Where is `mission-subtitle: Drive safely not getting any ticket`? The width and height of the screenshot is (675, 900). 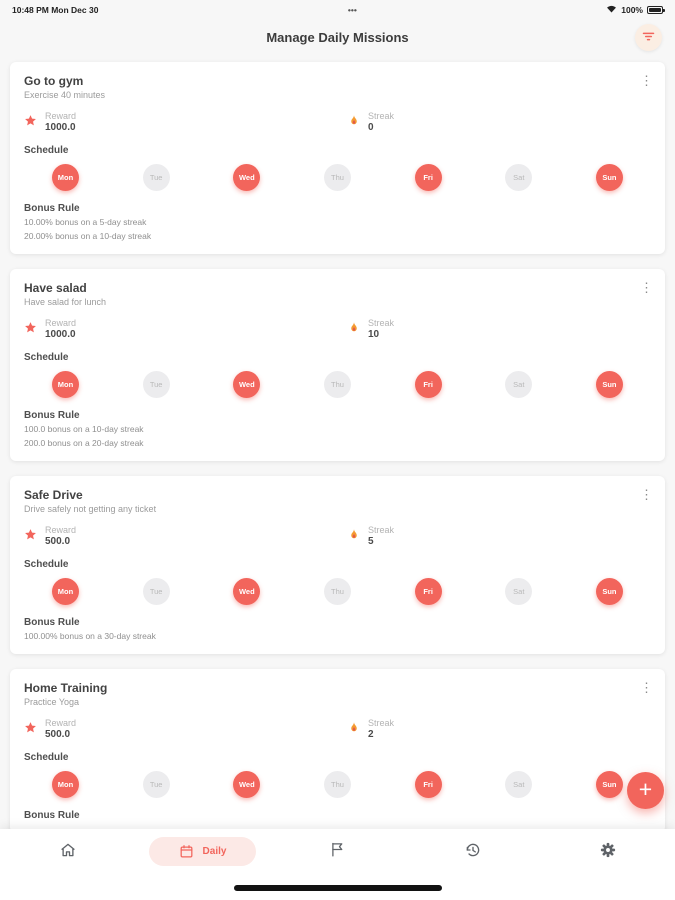 mission-subtitle: Drive safely not getting any ticket is located at coordinates (90, 509).